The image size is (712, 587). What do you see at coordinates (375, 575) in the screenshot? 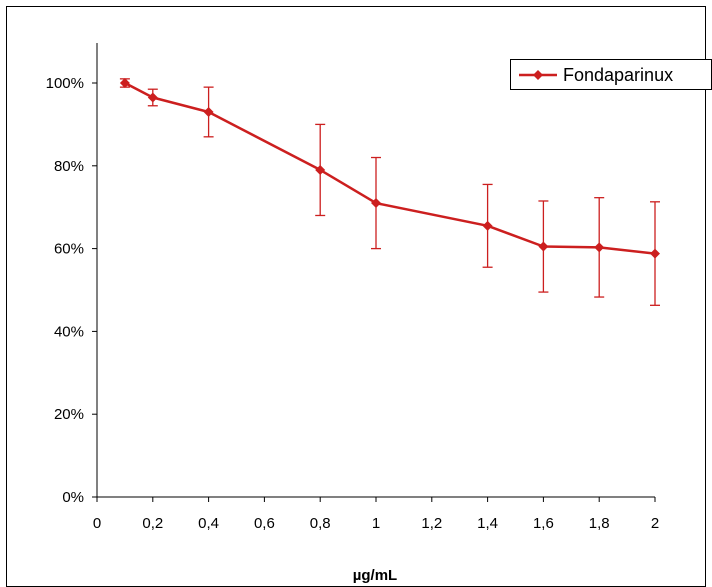
I see `x-axis-title: µg/mL` at bounding box center [375, 575].